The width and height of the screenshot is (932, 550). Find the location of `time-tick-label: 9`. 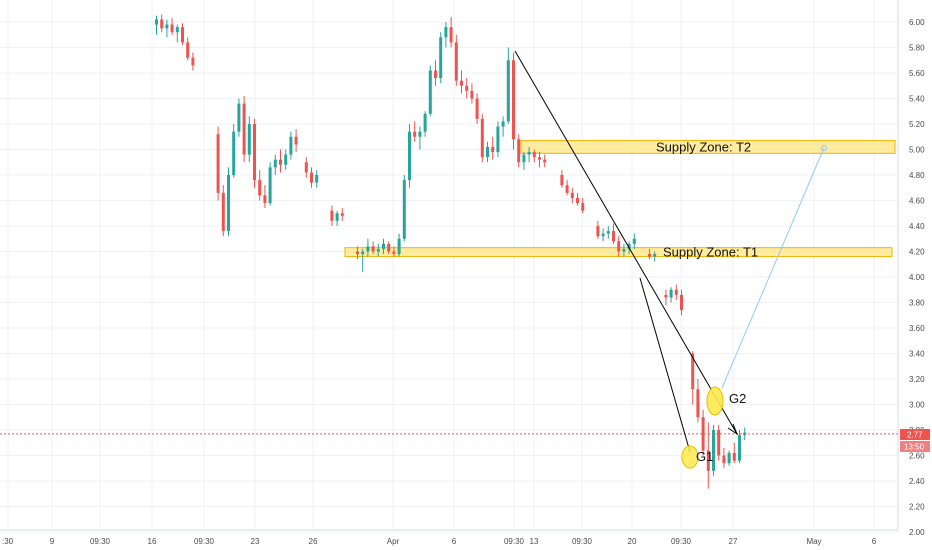

time-tick-label: 9 is located at coordinates (52, 541).